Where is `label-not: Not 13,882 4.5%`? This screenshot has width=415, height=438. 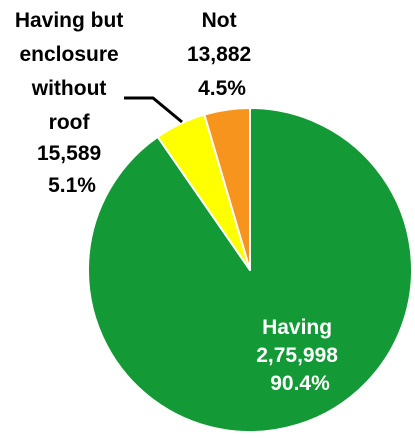 label-not: Not 13,882 4.5% is located at coordinates (222, 54).